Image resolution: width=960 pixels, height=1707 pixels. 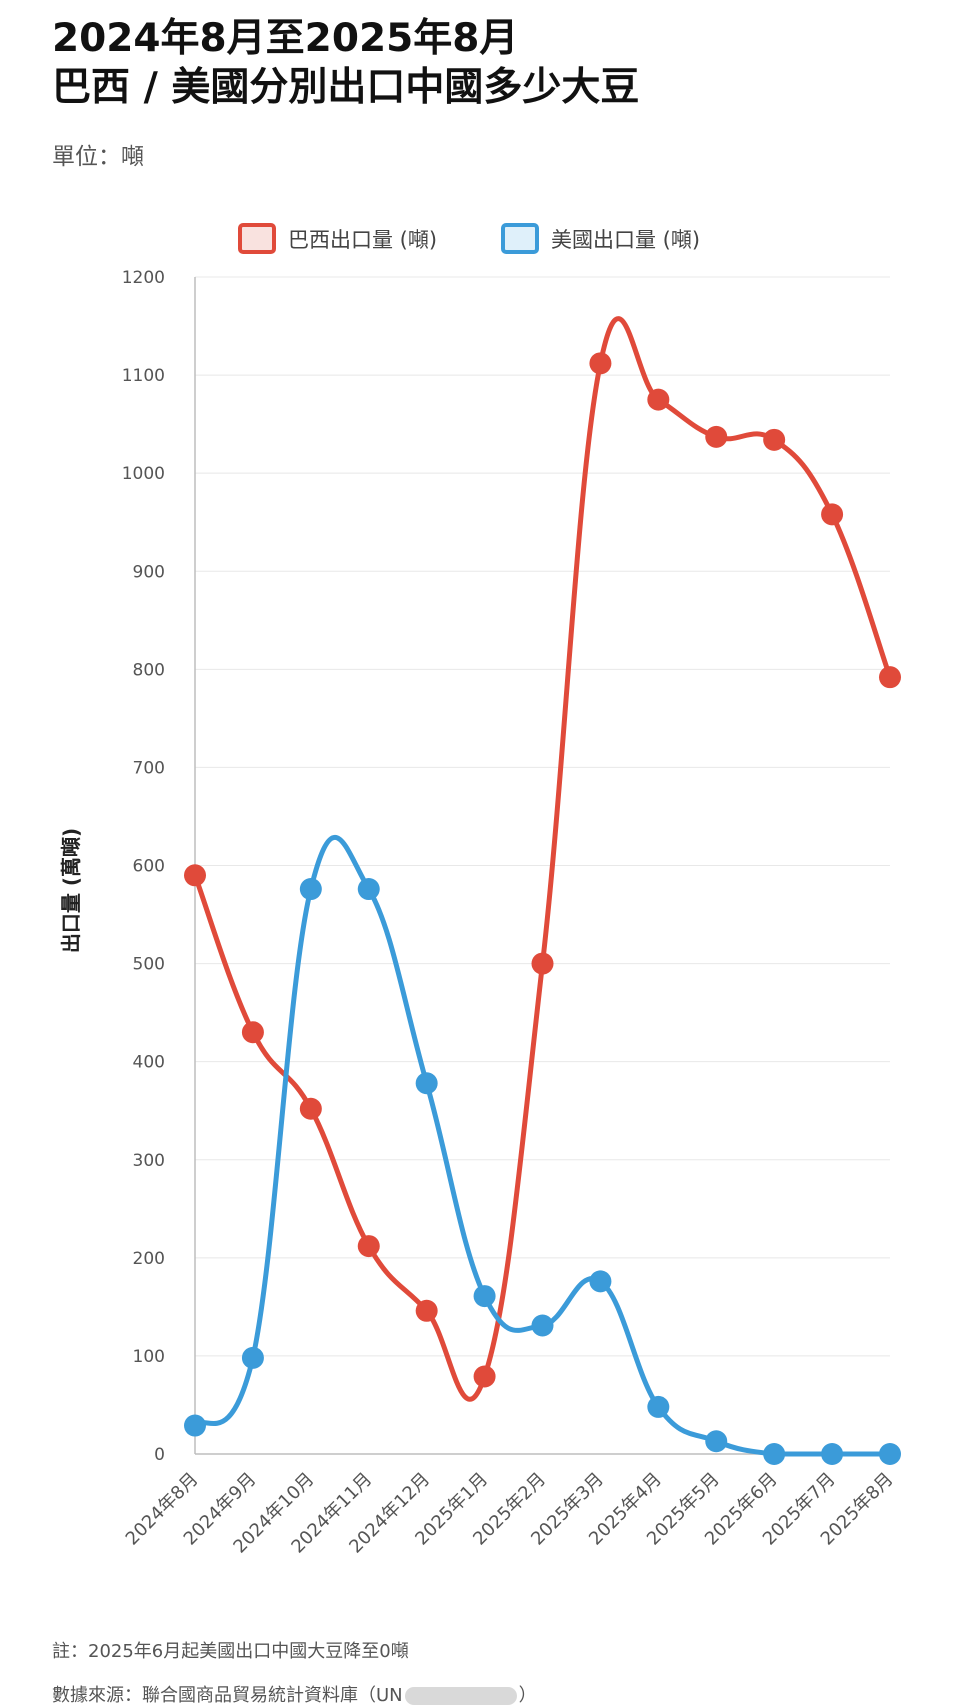 What do you see at coordinates (71, 890) in the screenshot?
I see `y-axis-title: 出口量 (萬噸)` at bounding box center [71, 890].